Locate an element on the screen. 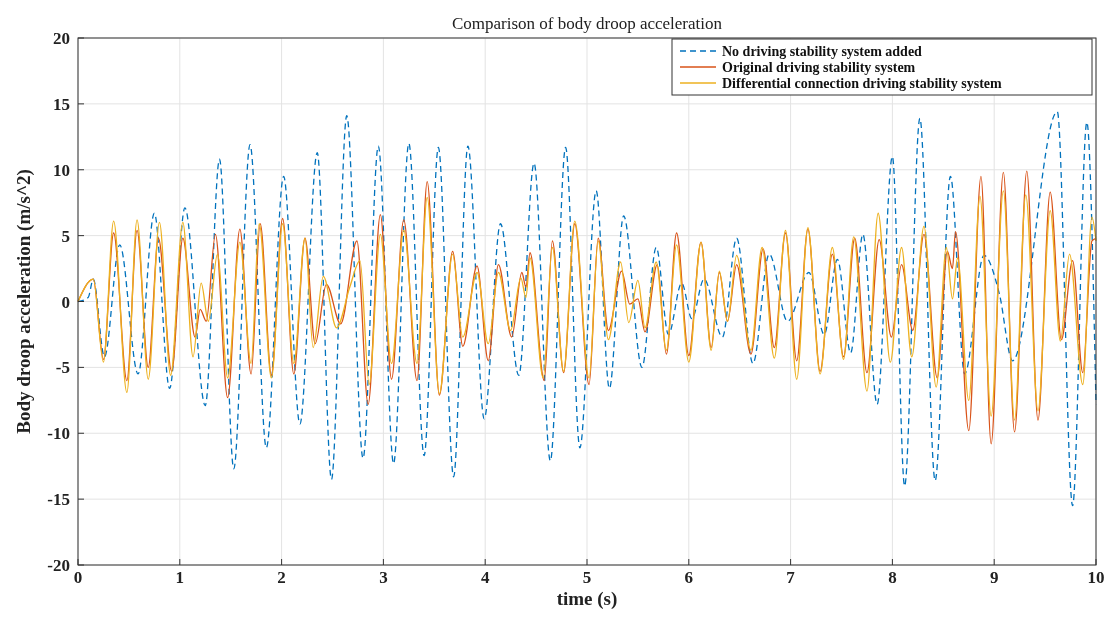 Image resolution: width=1117 pixels, height=623 pixels. y-tick-label: 15 is located at coordinates (61, 104).